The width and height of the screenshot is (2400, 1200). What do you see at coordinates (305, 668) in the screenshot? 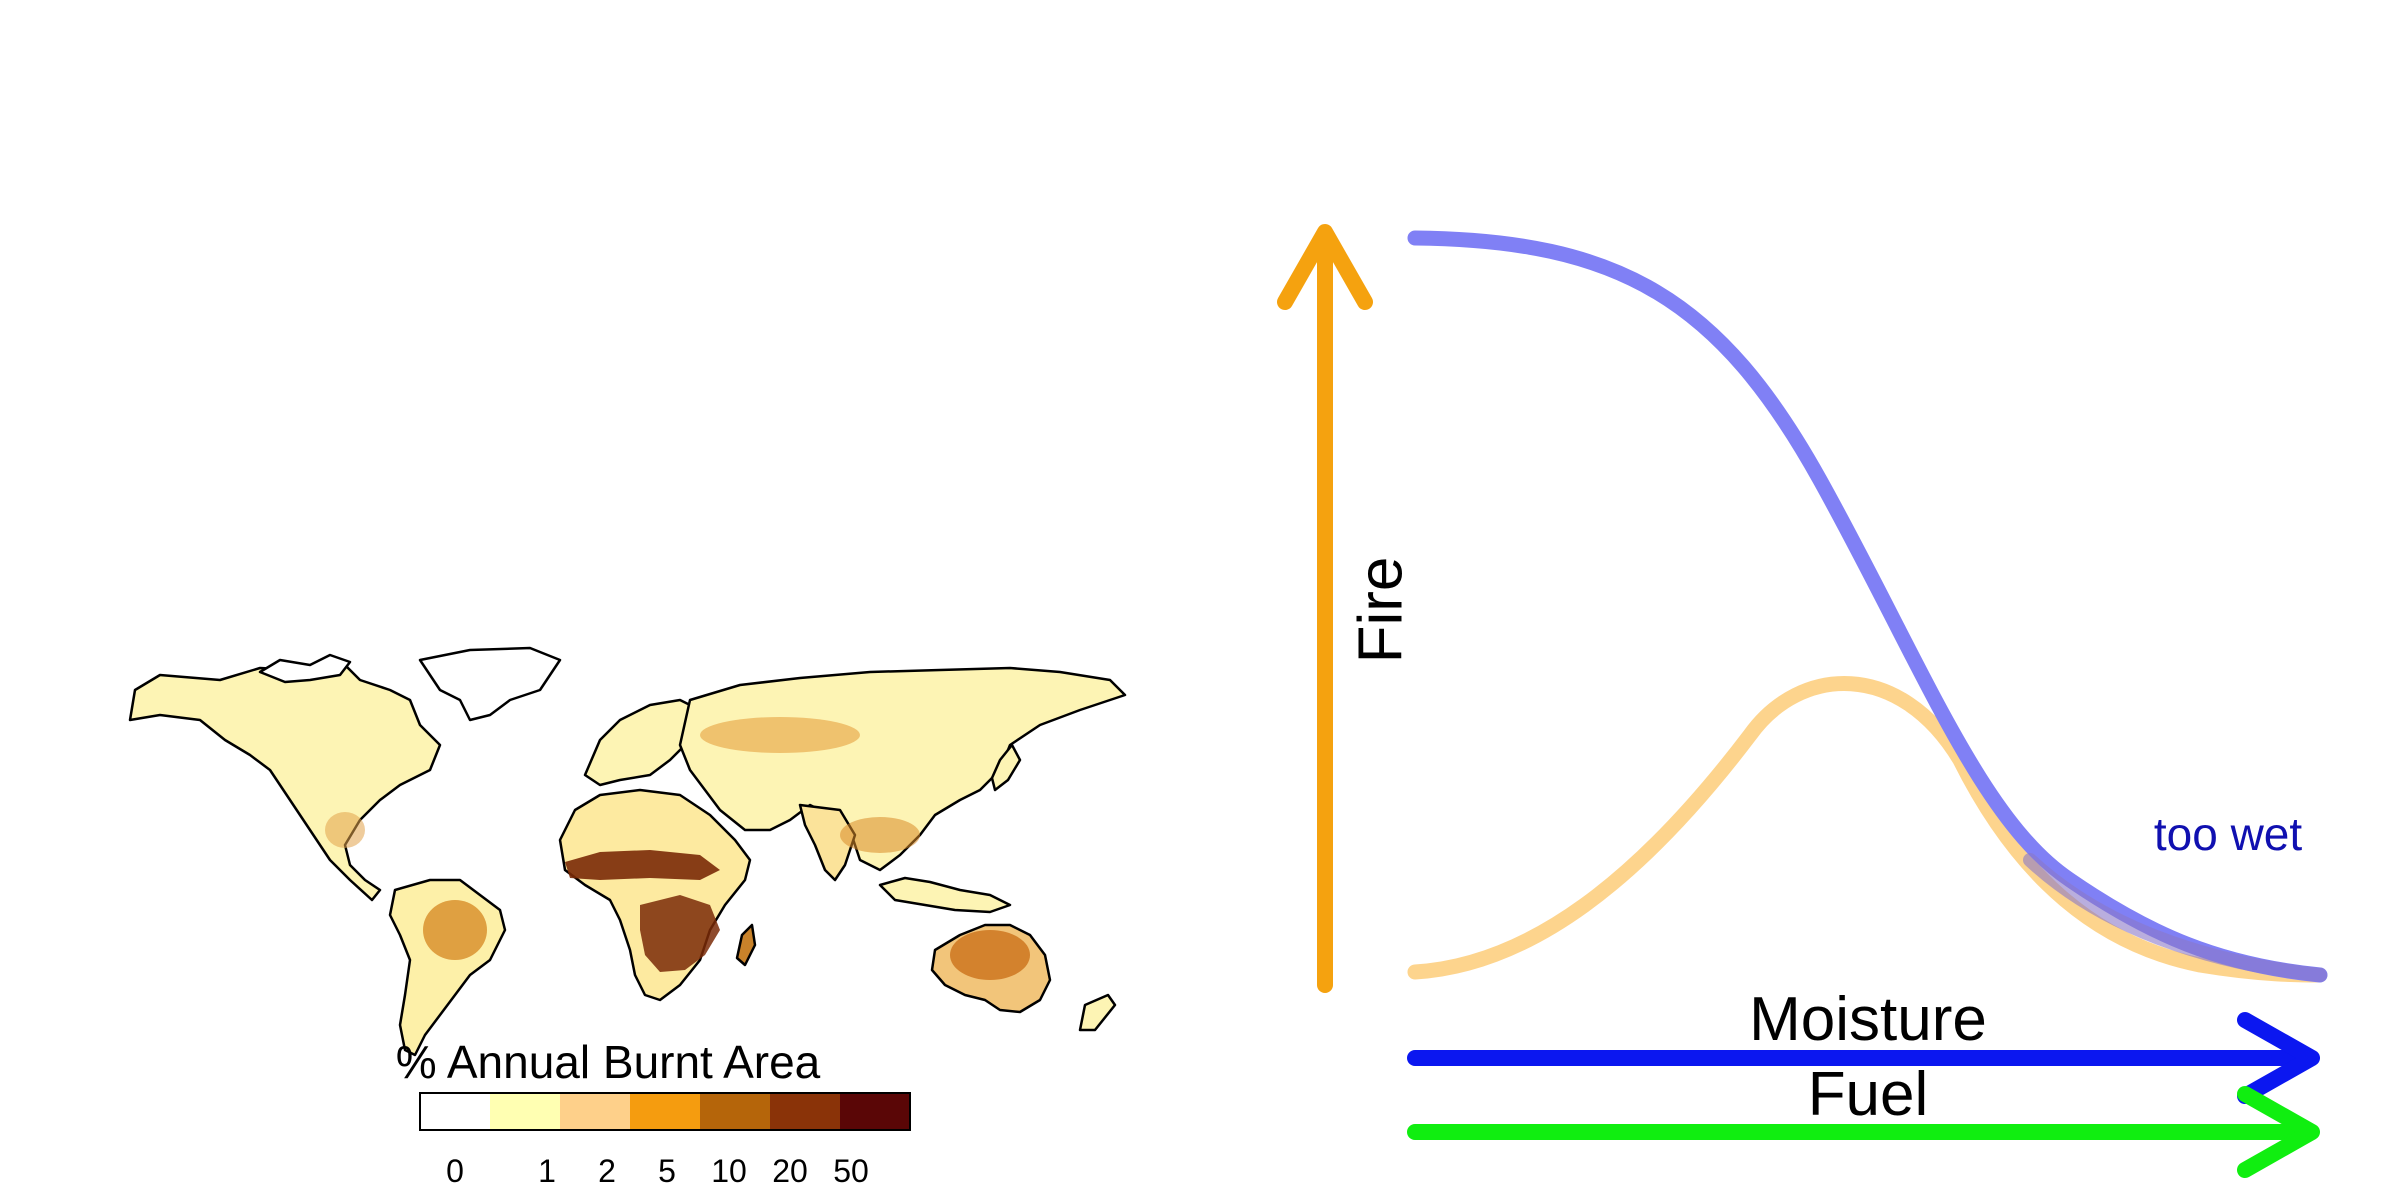
I see `arctic-islands` at bounding box center [305, 668].